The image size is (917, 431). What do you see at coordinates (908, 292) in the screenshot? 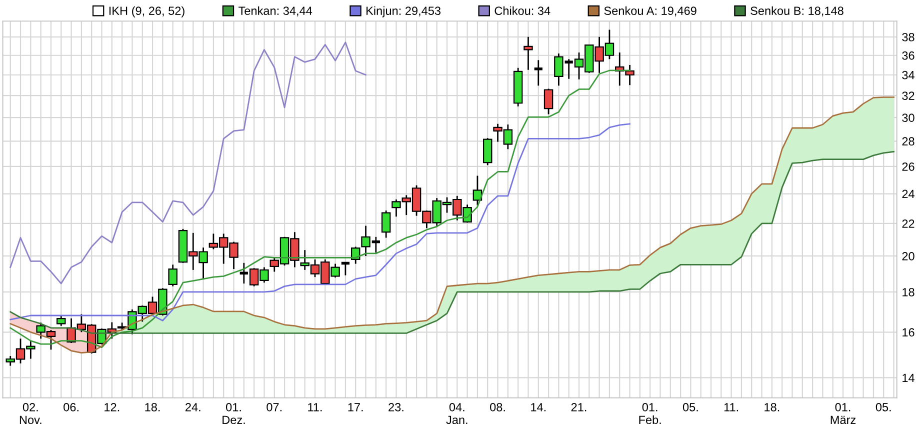
I see `y-tick-label: 18` at bounding box center [908, 292].